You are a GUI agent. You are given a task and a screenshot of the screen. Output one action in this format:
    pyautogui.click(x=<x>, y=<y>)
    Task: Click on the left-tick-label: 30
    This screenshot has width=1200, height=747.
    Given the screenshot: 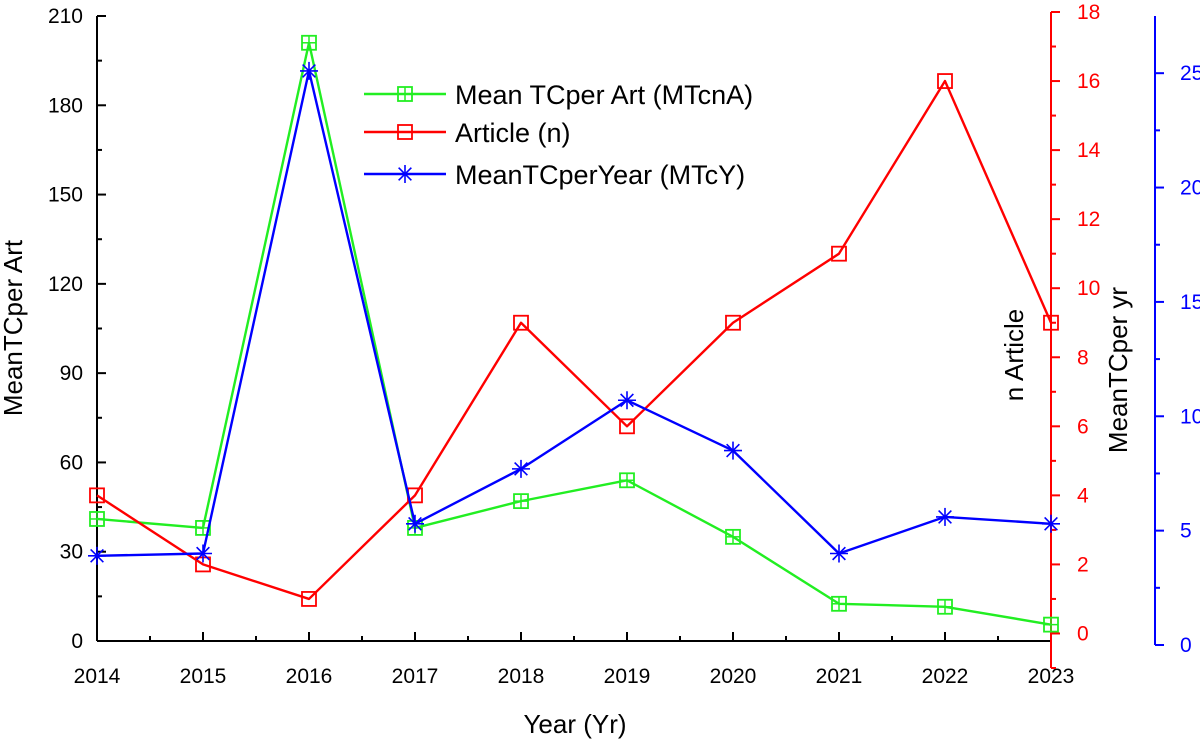 What is the action you would take?
    pyautogui.click(x=71, y=552)
    